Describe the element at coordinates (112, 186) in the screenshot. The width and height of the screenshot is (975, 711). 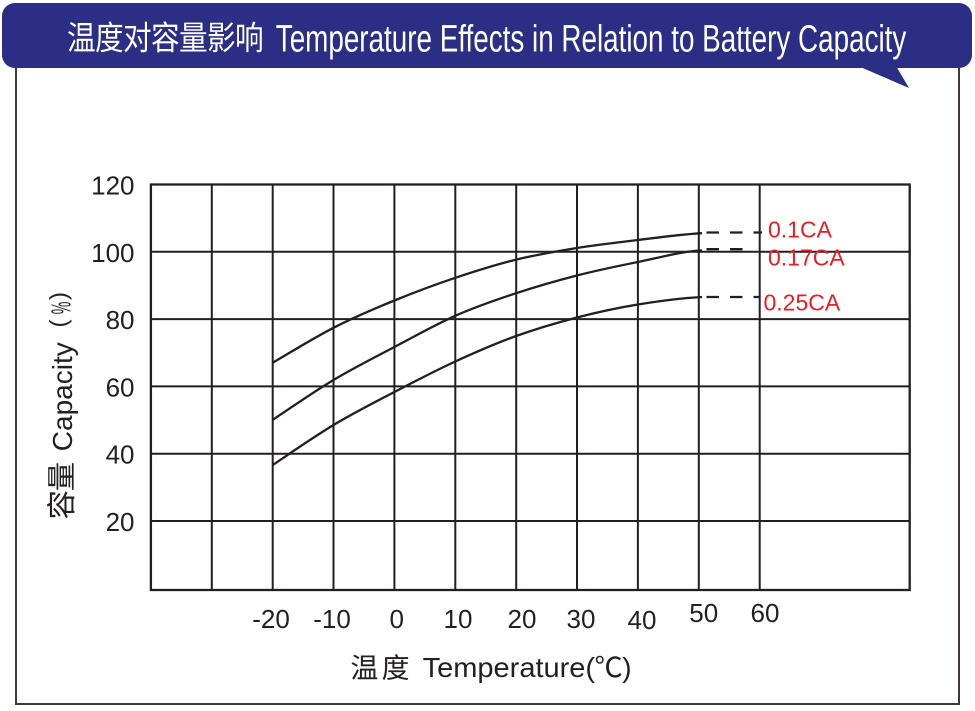
I see `svg-text: 120` at that location.